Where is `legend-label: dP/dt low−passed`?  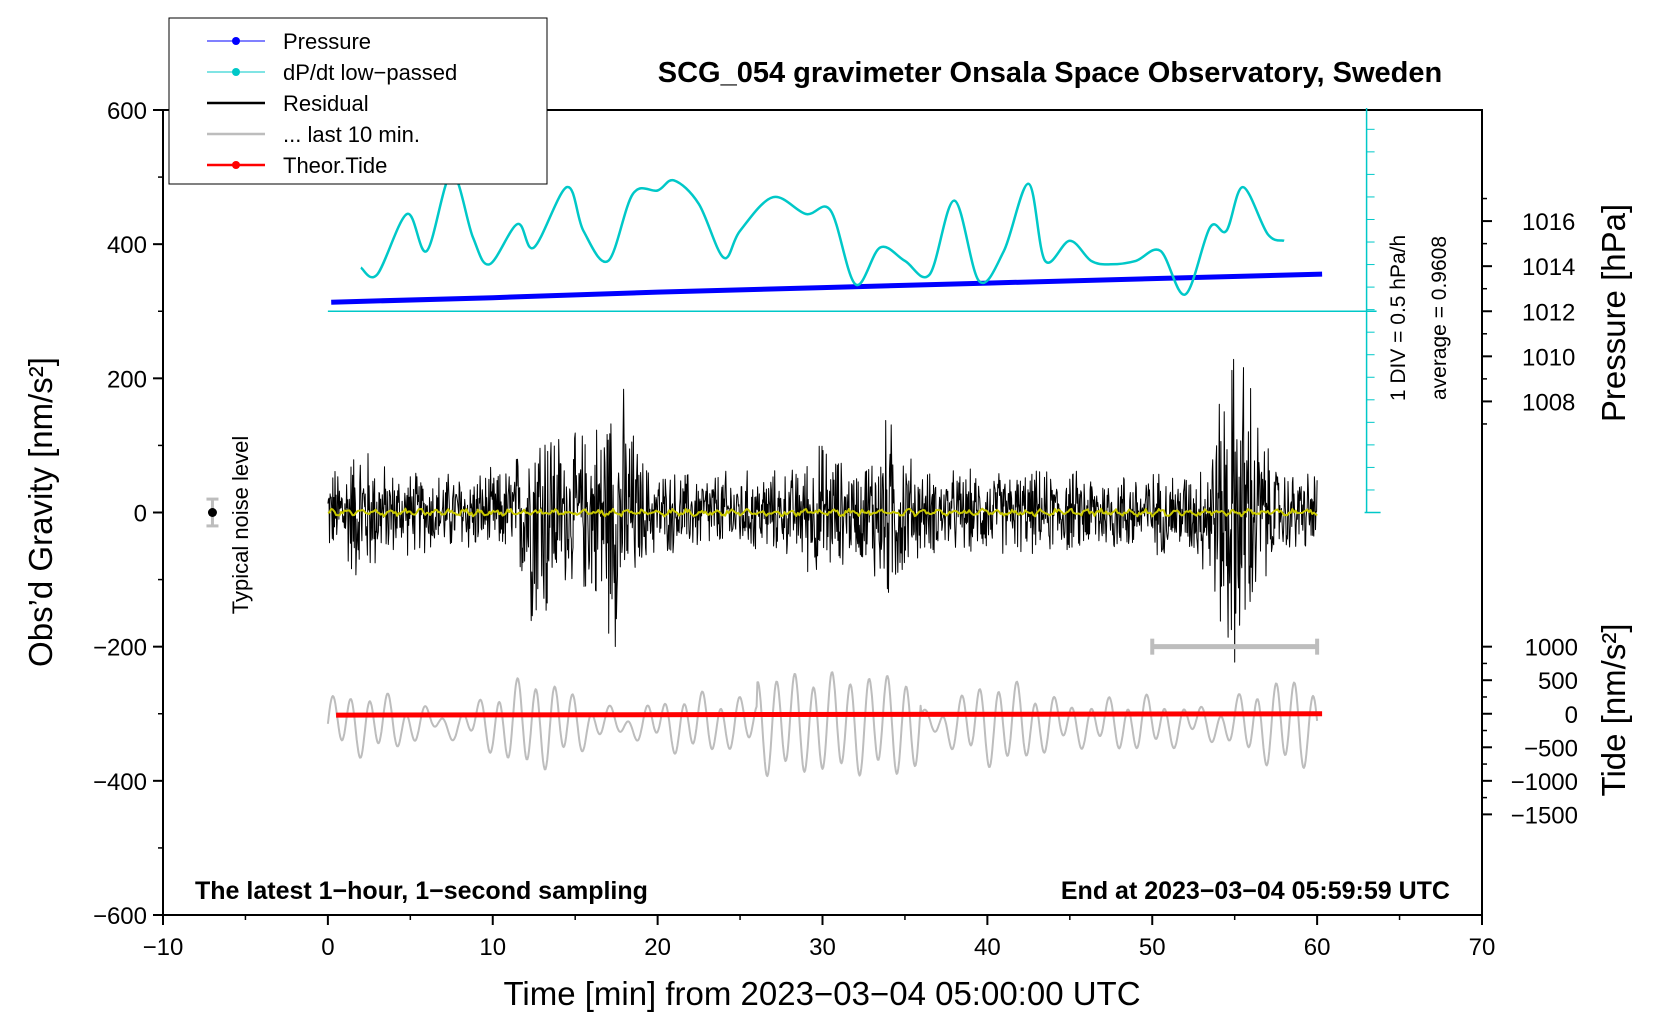
legend-label: dP/dt low−passed is located at coordinates (370, 72).